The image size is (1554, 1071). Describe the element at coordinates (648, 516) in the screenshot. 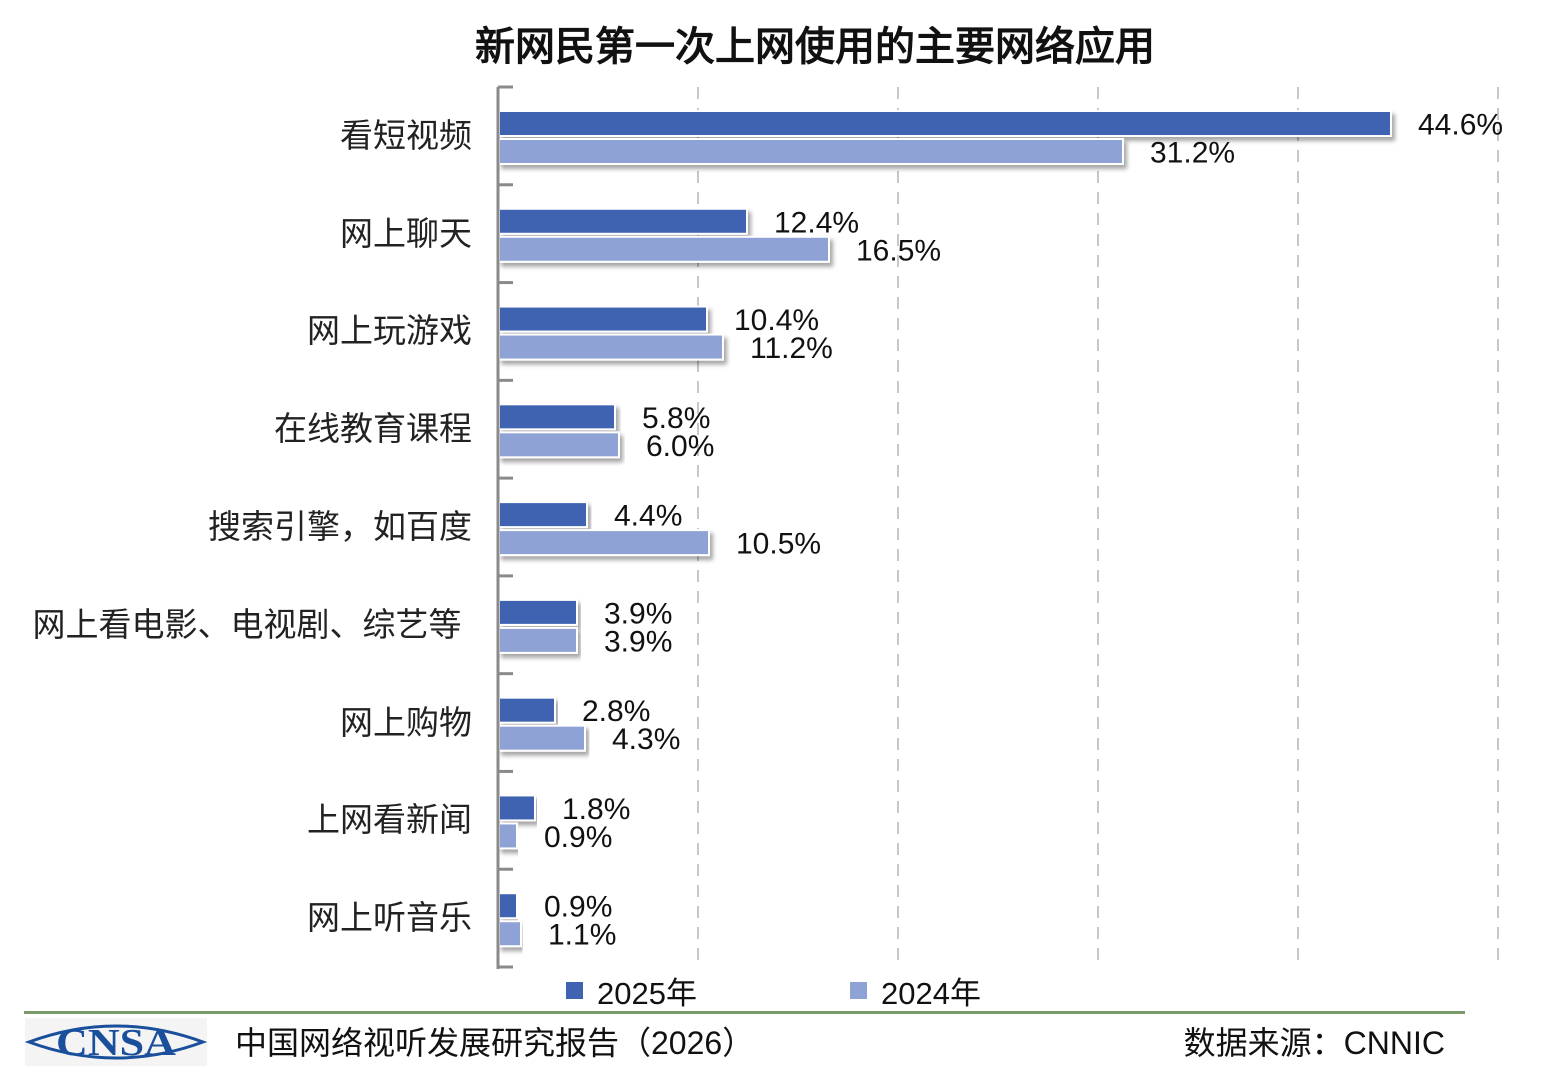

I see `data-label: 4.4%` at that location.